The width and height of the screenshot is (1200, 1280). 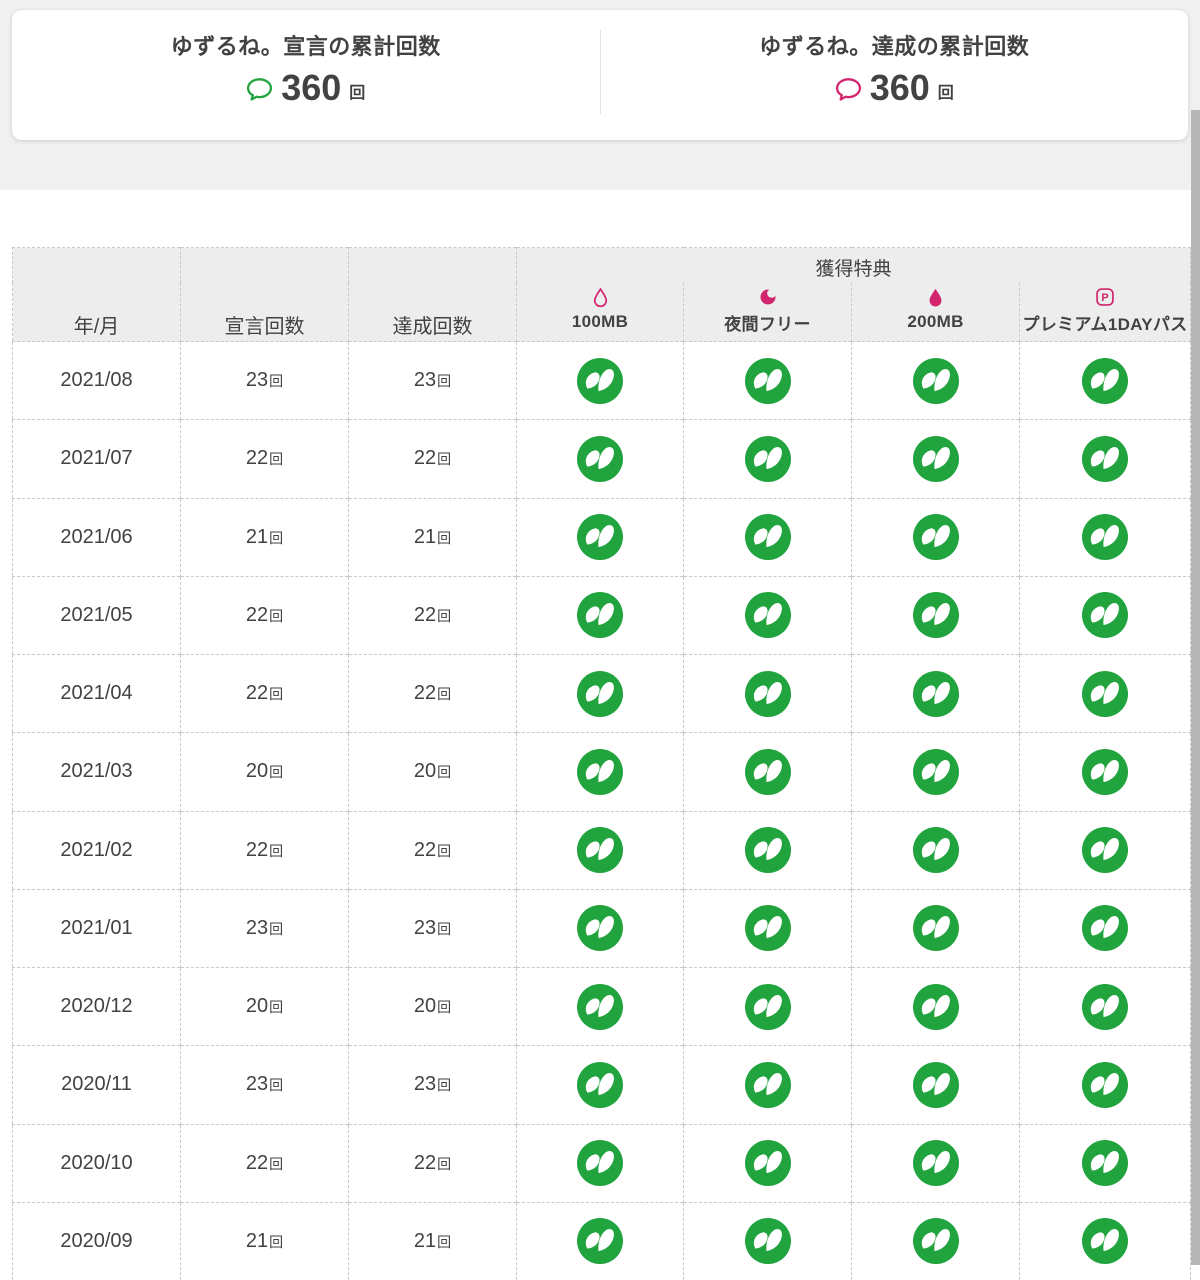 I want to click on table-row: 2021/06 21回 21回, so click(x=601, y=537).